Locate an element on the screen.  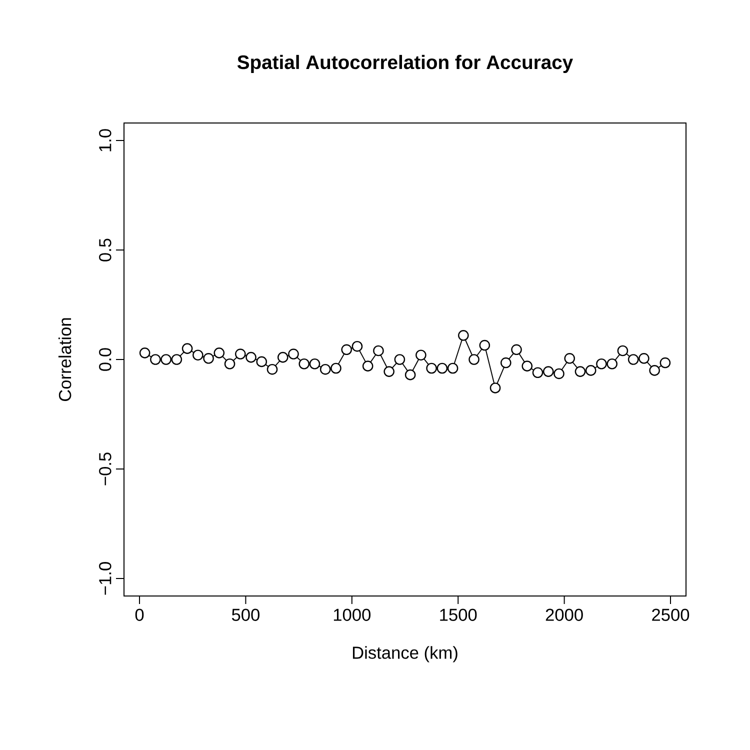
y-tick-label: 0.0 is located at coordinates (105, 359).